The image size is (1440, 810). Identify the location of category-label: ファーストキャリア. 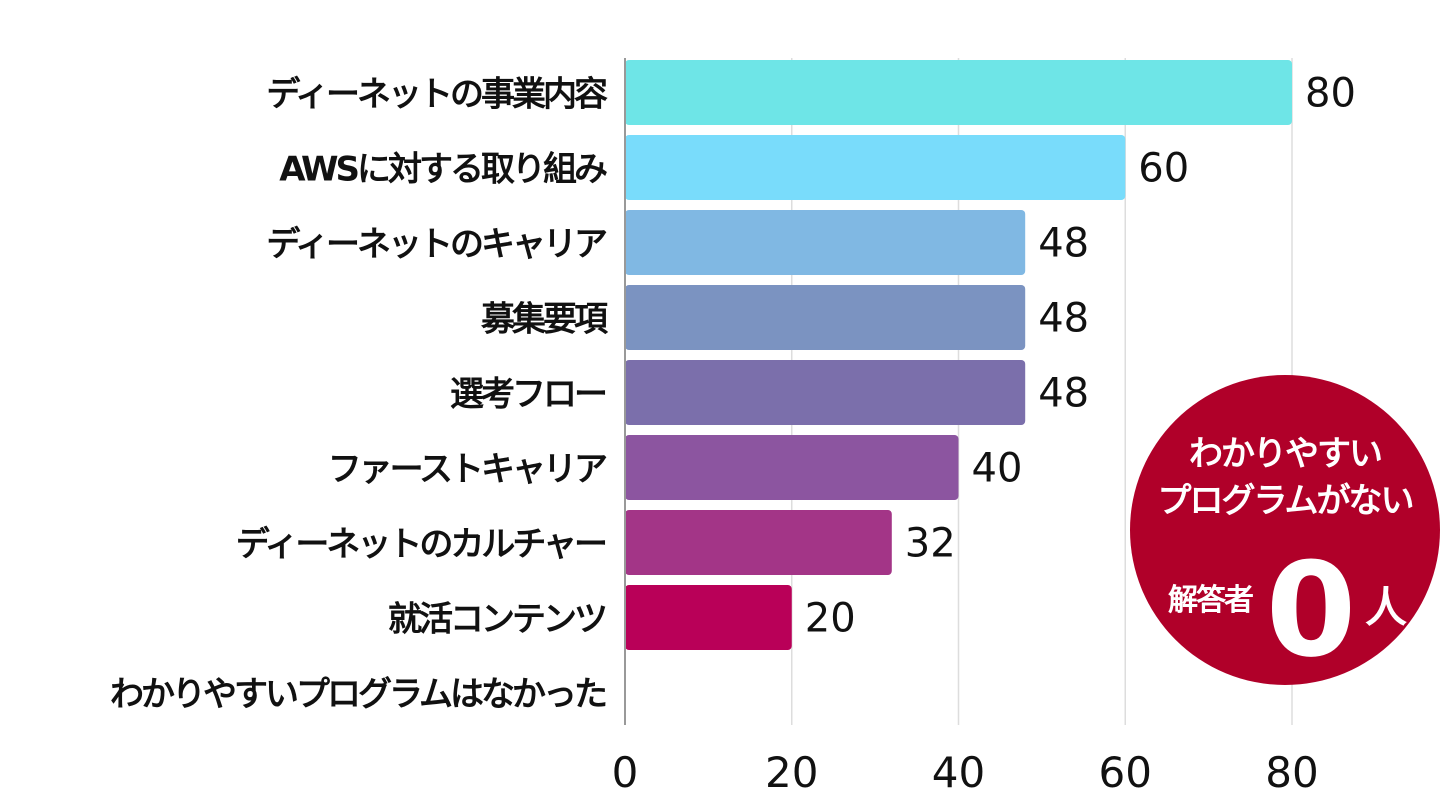
(467, 470).